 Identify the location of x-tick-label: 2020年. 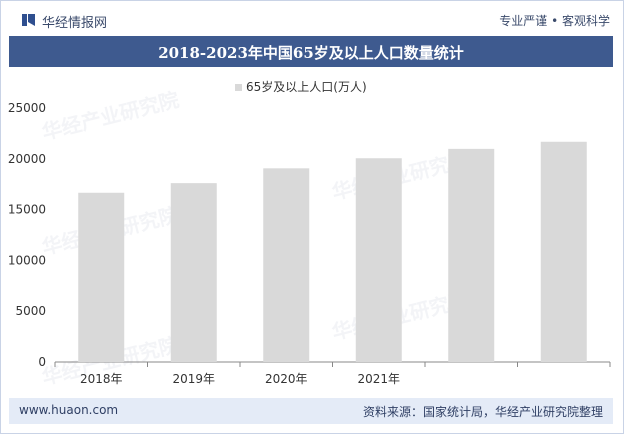
(286, 379).